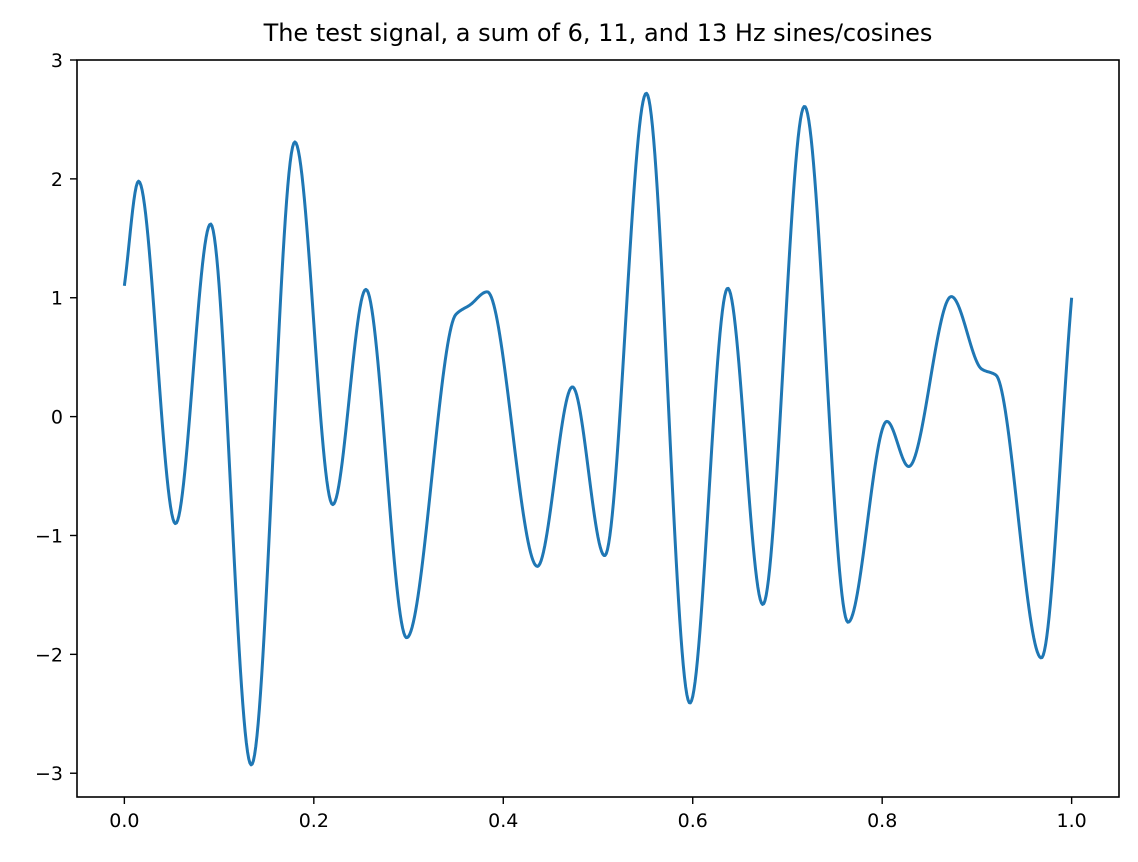  I want to click on y-tick-label: 3, so click(57, 61).